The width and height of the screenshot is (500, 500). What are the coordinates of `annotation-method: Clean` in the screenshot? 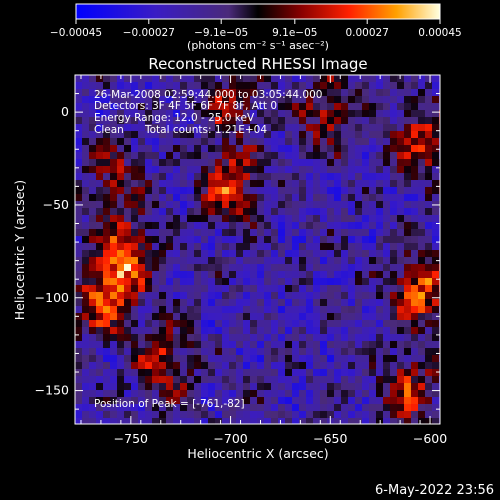 It's located at (109, 130).